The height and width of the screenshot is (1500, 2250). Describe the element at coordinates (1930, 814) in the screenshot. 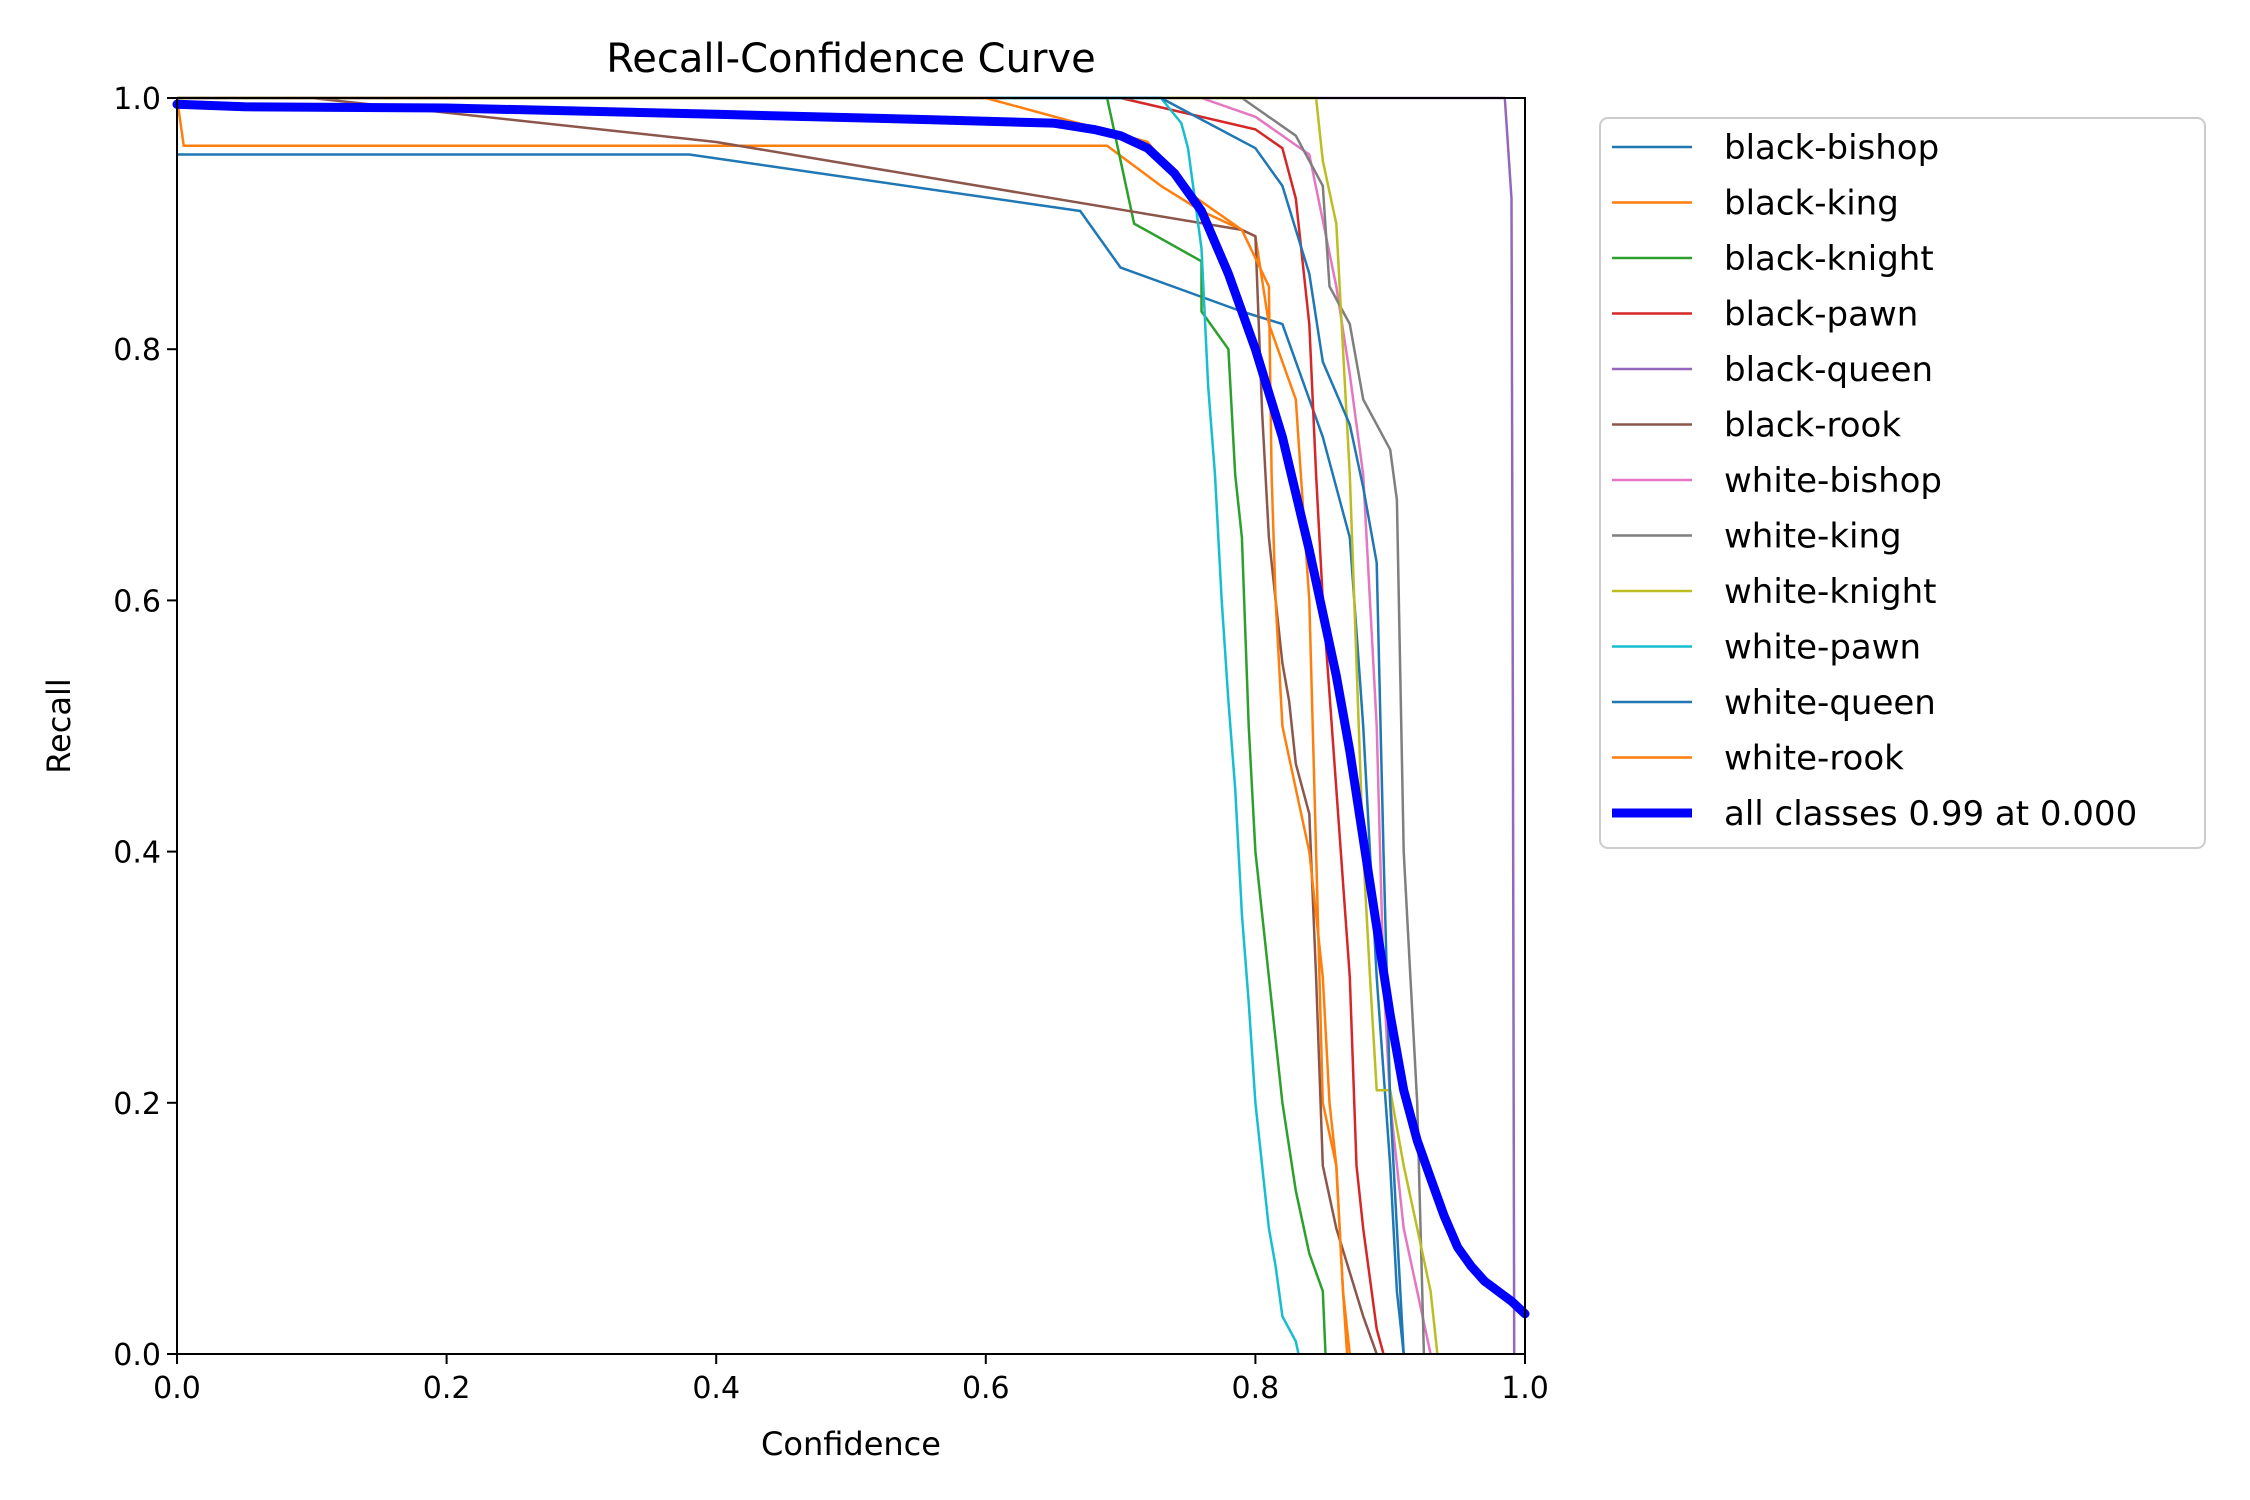

I see `legend-label: all classes 0.99 at 0.000` at that location.